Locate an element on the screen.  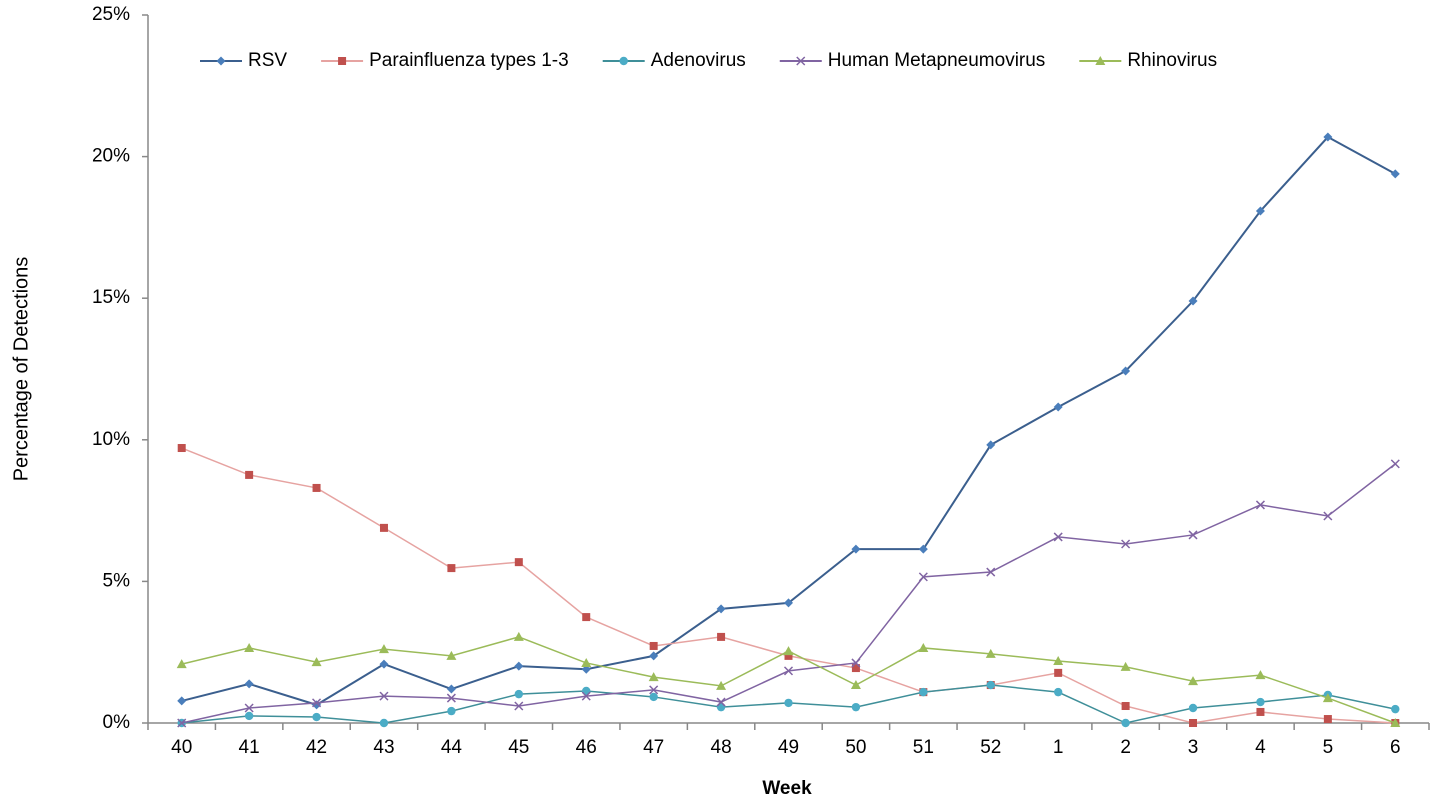
legend-item: Rhinovirus is located at coordinates (1148, 60).